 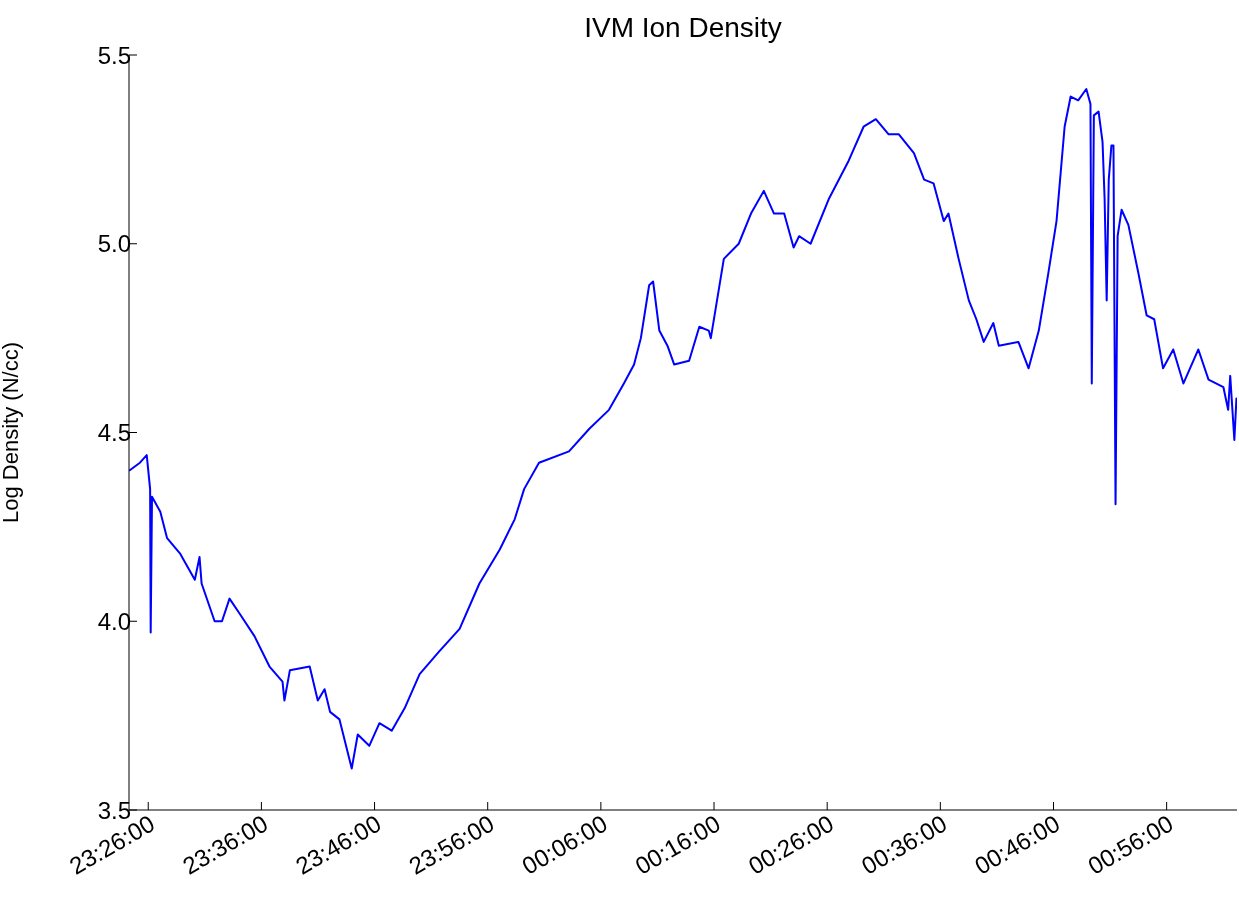 I want to click on y-tick-label: 4.5, so click(x=114, y=433).